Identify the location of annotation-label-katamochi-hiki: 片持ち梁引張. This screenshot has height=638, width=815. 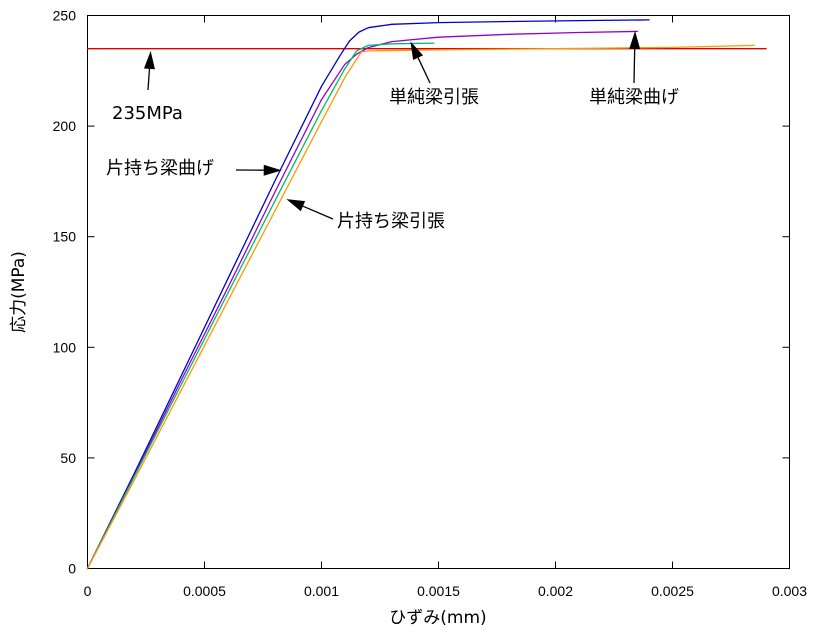
(391, 221).